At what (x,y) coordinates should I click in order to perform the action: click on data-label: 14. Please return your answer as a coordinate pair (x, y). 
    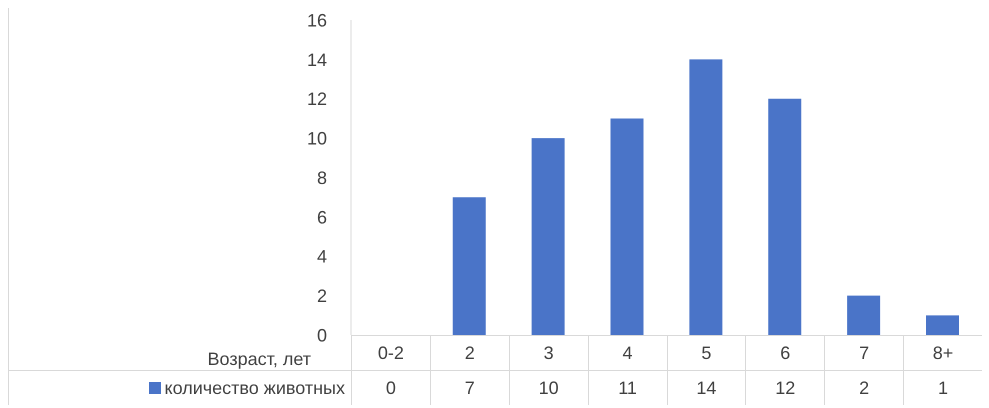
    Looking at the image, I should click on (706, 387).